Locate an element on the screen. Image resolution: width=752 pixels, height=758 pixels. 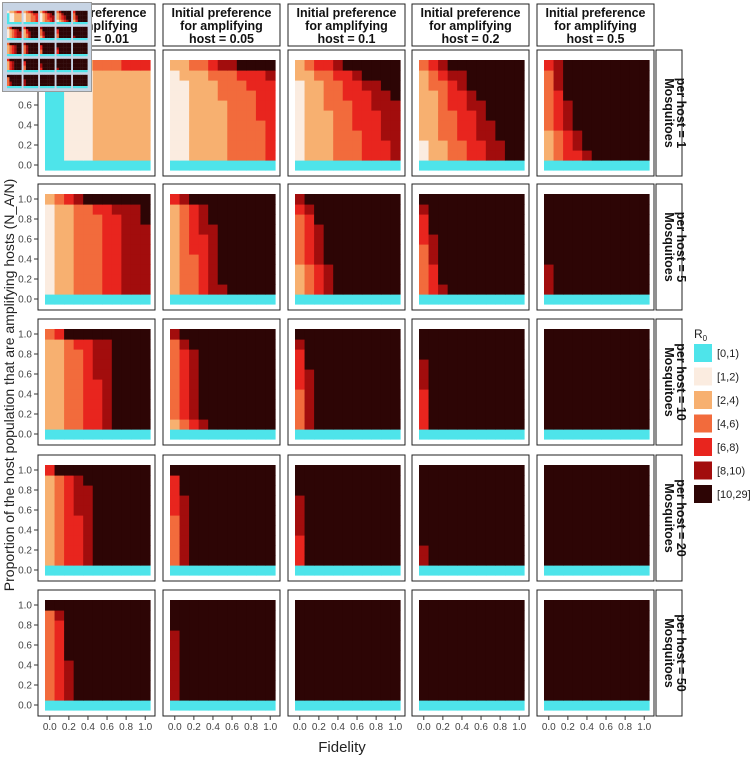
y-tick-label: 0.0 is located at coordinates (25, 706).